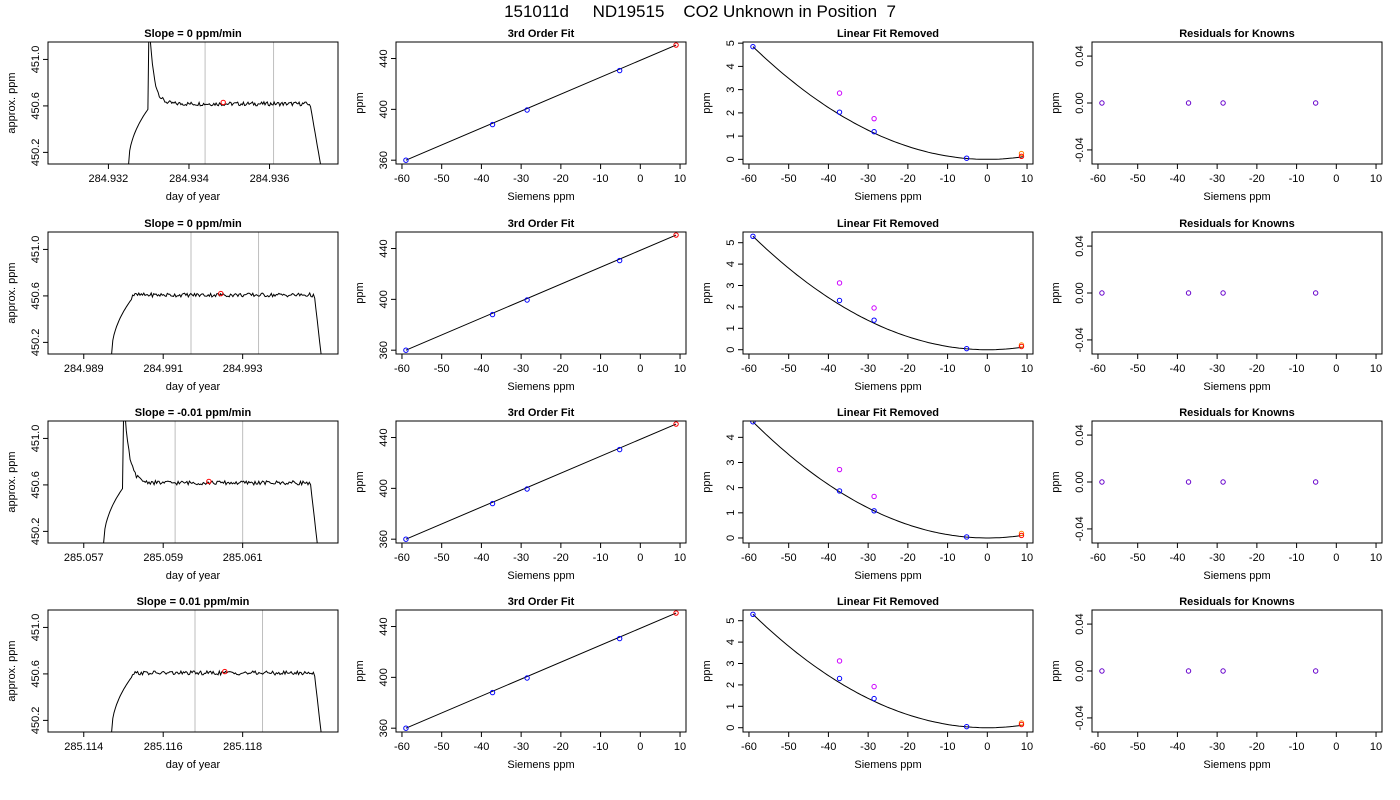 The image size is (1400, 800). I want to click on y-tick-label: 5, so click(731, 621).